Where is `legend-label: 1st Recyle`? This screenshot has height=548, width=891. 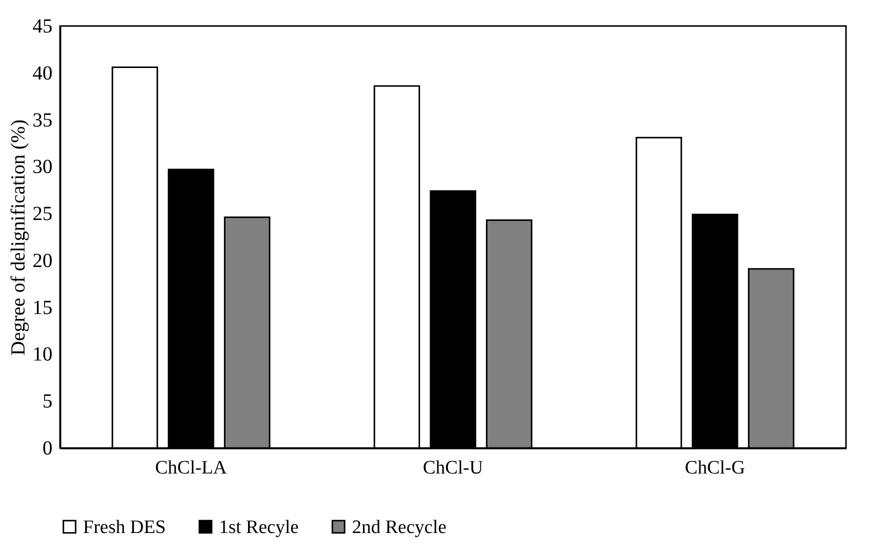 legend-label: 1st Recyle is located at coordinates (259, 527).